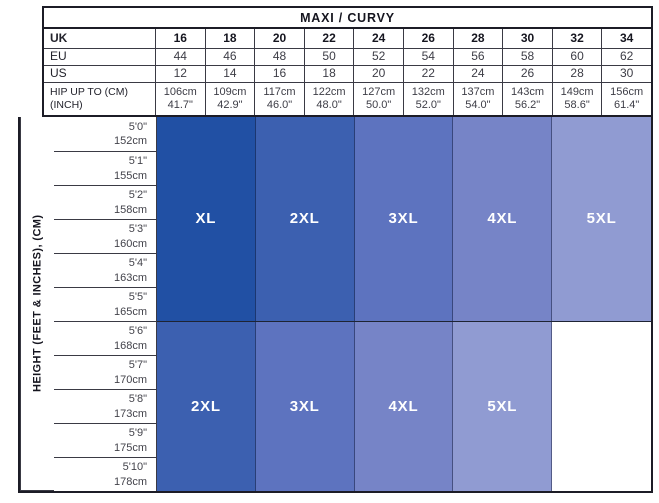 The height and width of the screenshot is (503, 659). I want to click on height-feet-value: 5'4", so click(137, 263).